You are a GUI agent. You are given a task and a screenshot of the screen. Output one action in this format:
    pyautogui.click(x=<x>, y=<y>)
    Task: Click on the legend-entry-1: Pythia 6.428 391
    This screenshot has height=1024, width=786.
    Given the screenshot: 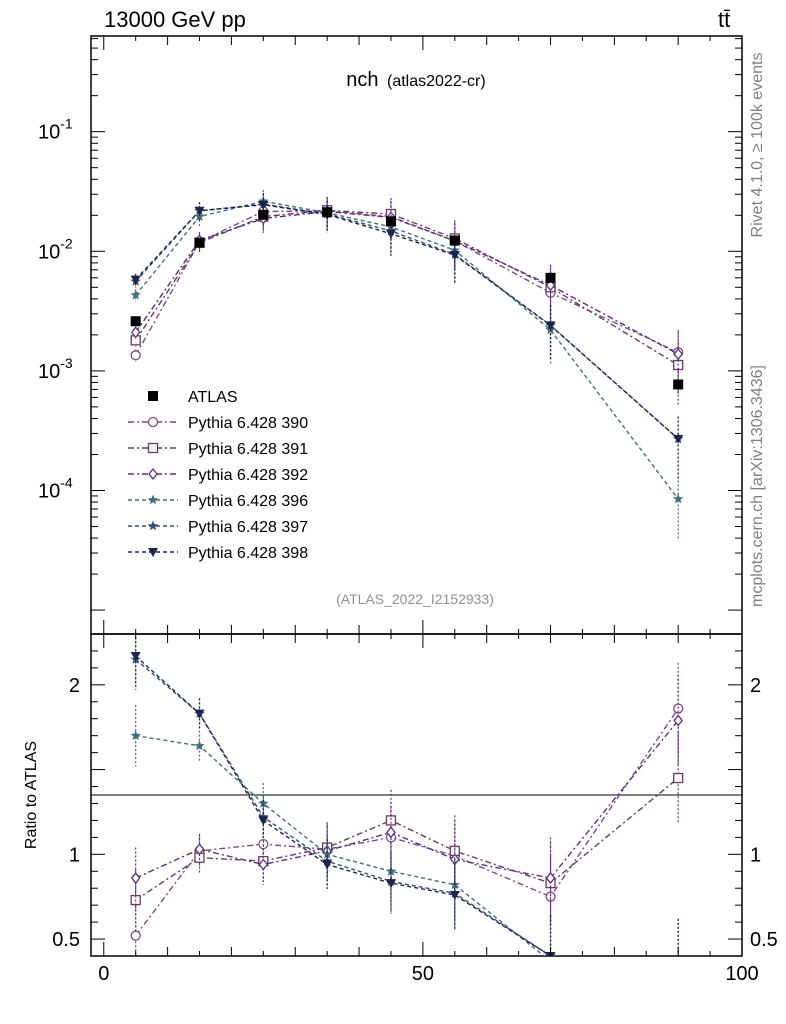 What is the action you would take?
    pyautogui.click(x=218, y=449)
    